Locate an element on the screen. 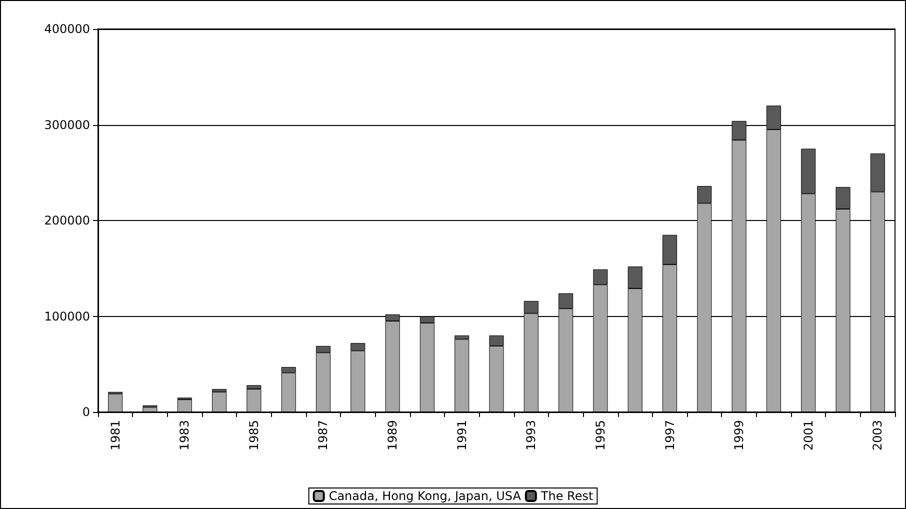 The height and width of the screenshot is (509, 906). y-tick-label: 100000 is located at coordinates (67, 316).